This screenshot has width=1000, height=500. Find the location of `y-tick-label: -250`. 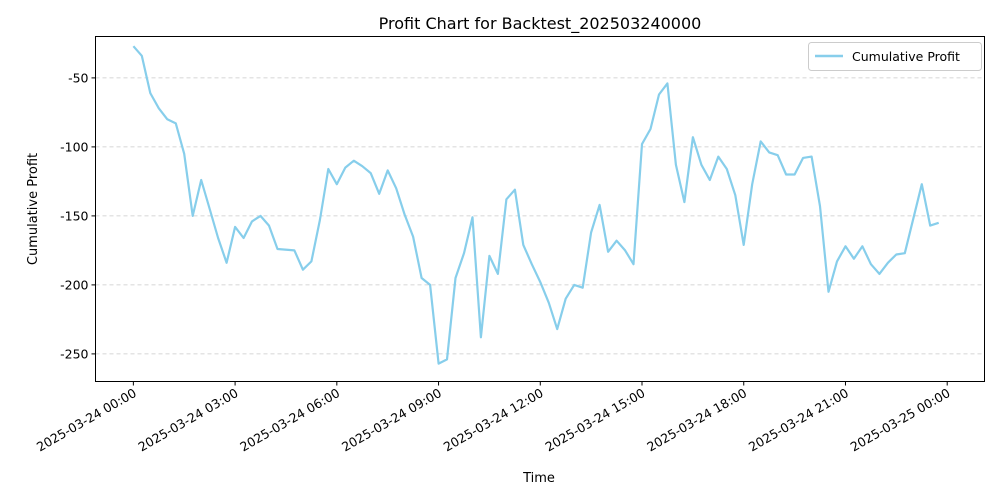

y-tick-label: -250 is located at coordinates (74, 353).